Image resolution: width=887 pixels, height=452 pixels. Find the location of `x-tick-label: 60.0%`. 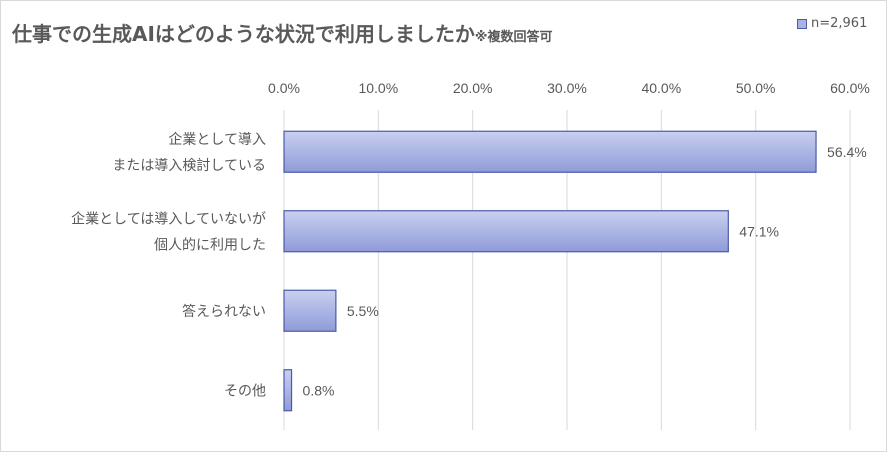

x-tick-label: 60.0% is located at coordinates (850, 88).